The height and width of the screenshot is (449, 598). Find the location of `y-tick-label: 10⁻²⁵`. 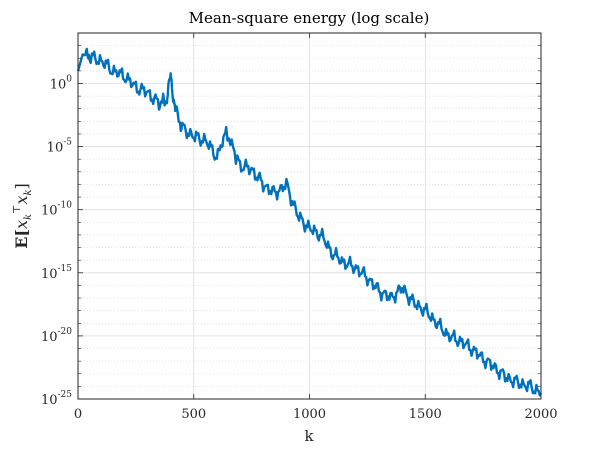

y-tick-label: 10⁻²⁵ is located at coordinates (56, 399).